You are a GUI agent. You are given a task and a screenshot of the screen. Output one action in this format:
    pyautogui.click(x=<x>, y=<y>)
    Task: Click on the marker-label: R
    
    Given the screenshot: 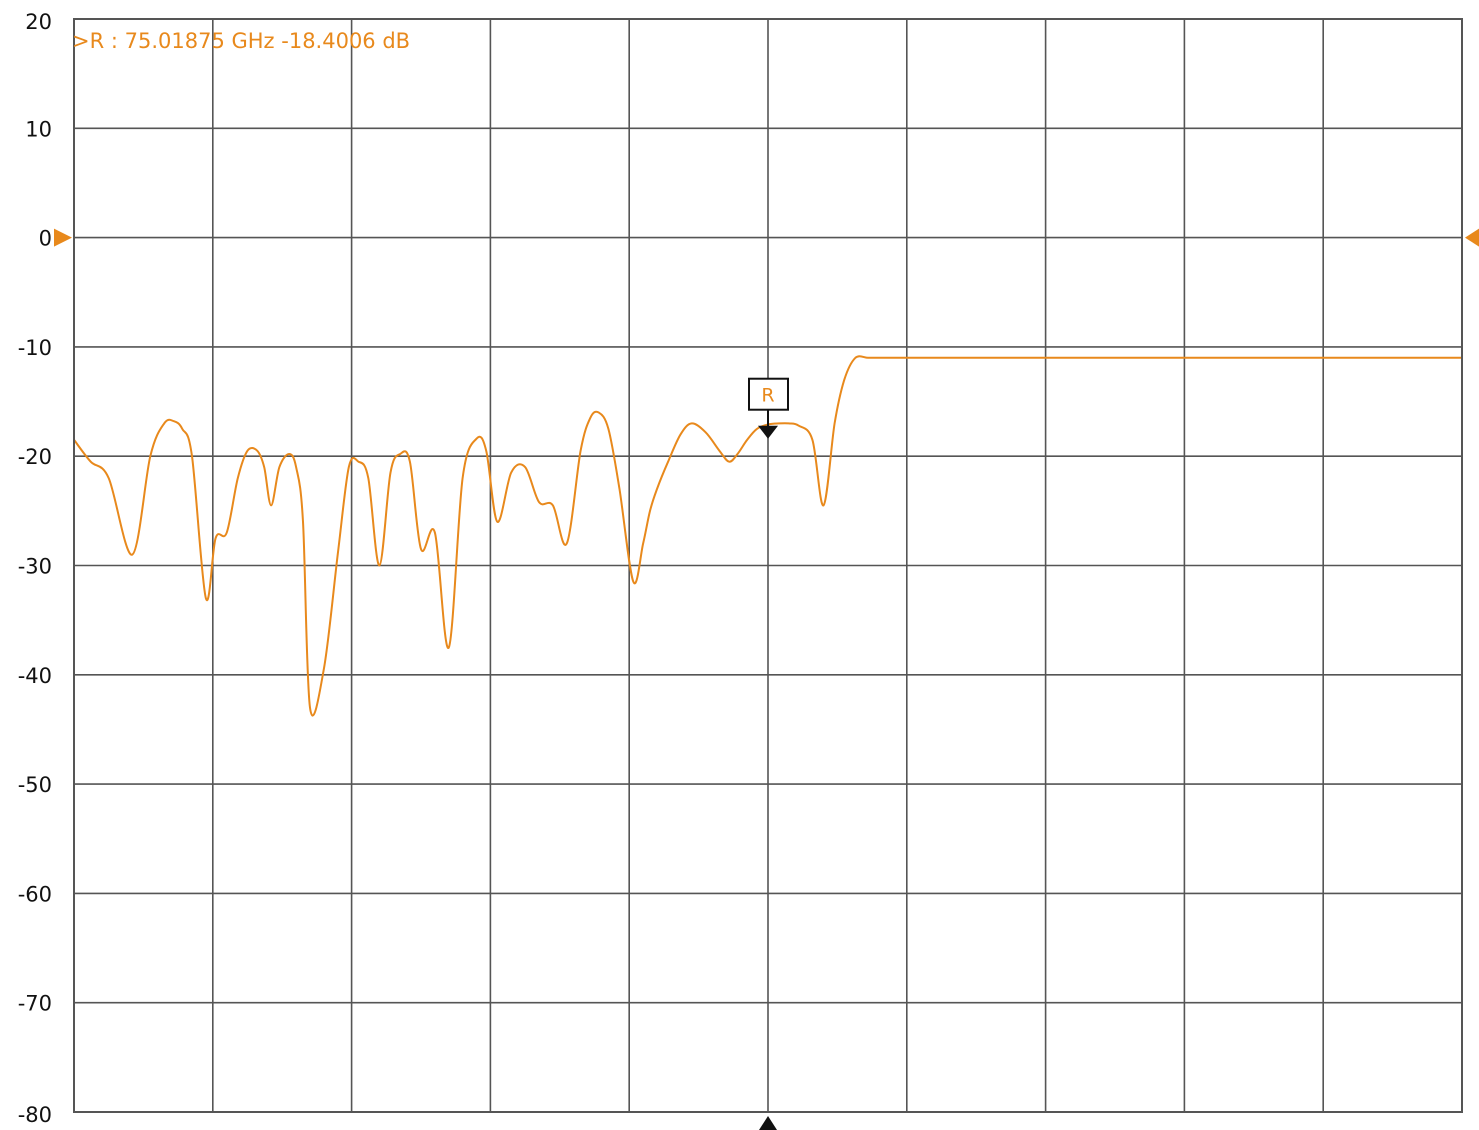 What is the action you would take?
    pyautogui.click(x=767, y=396)
    